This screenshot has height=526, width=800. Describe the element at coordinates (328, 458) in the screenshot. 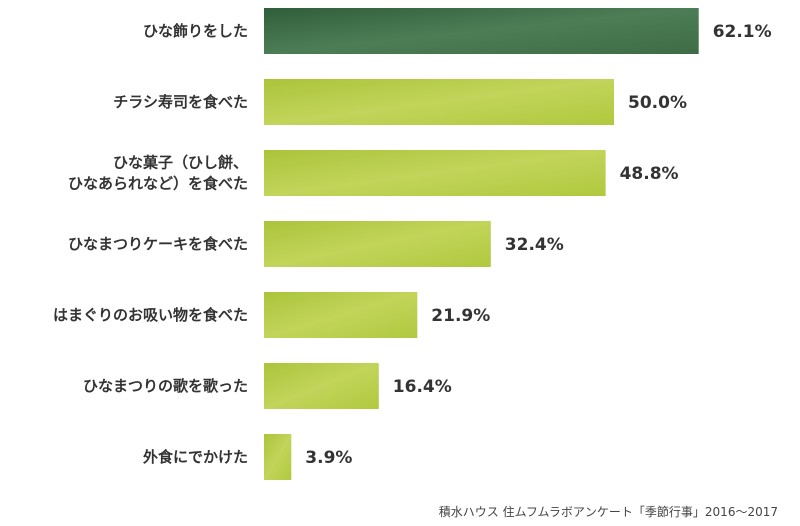

I see `value-label-6: 3.9%` at that location.